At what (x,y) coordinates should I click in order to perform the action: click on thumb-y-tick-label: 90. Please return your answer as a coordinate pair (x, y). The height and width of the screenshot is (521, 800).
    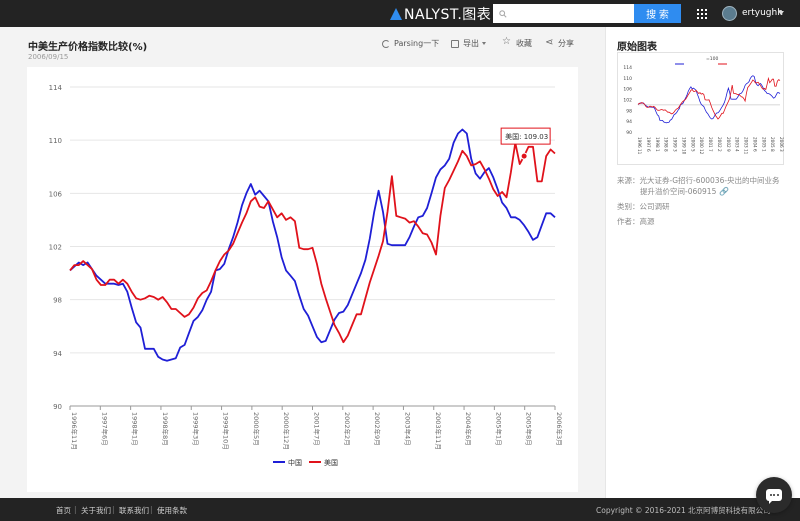
    Looking at the image, I should click on (629, 133).